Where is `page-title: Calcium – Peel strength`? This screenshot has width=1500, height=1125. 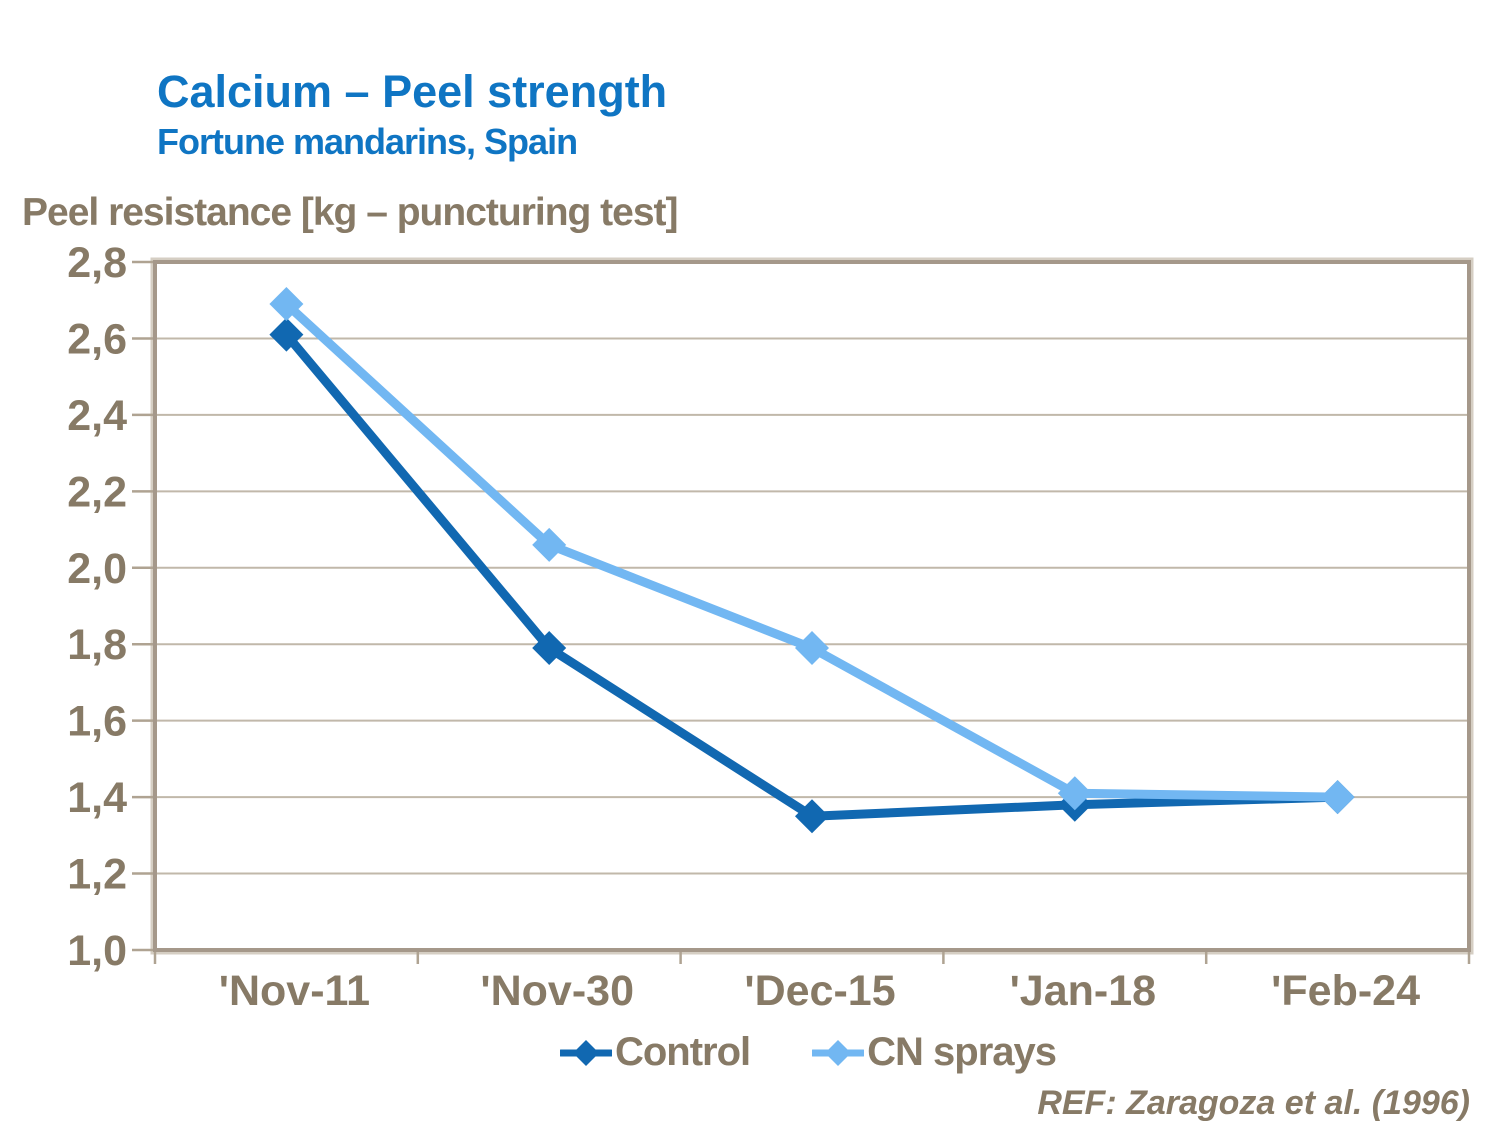 page-title: Calcium – Peel strength is located at coordinates (412, 91).